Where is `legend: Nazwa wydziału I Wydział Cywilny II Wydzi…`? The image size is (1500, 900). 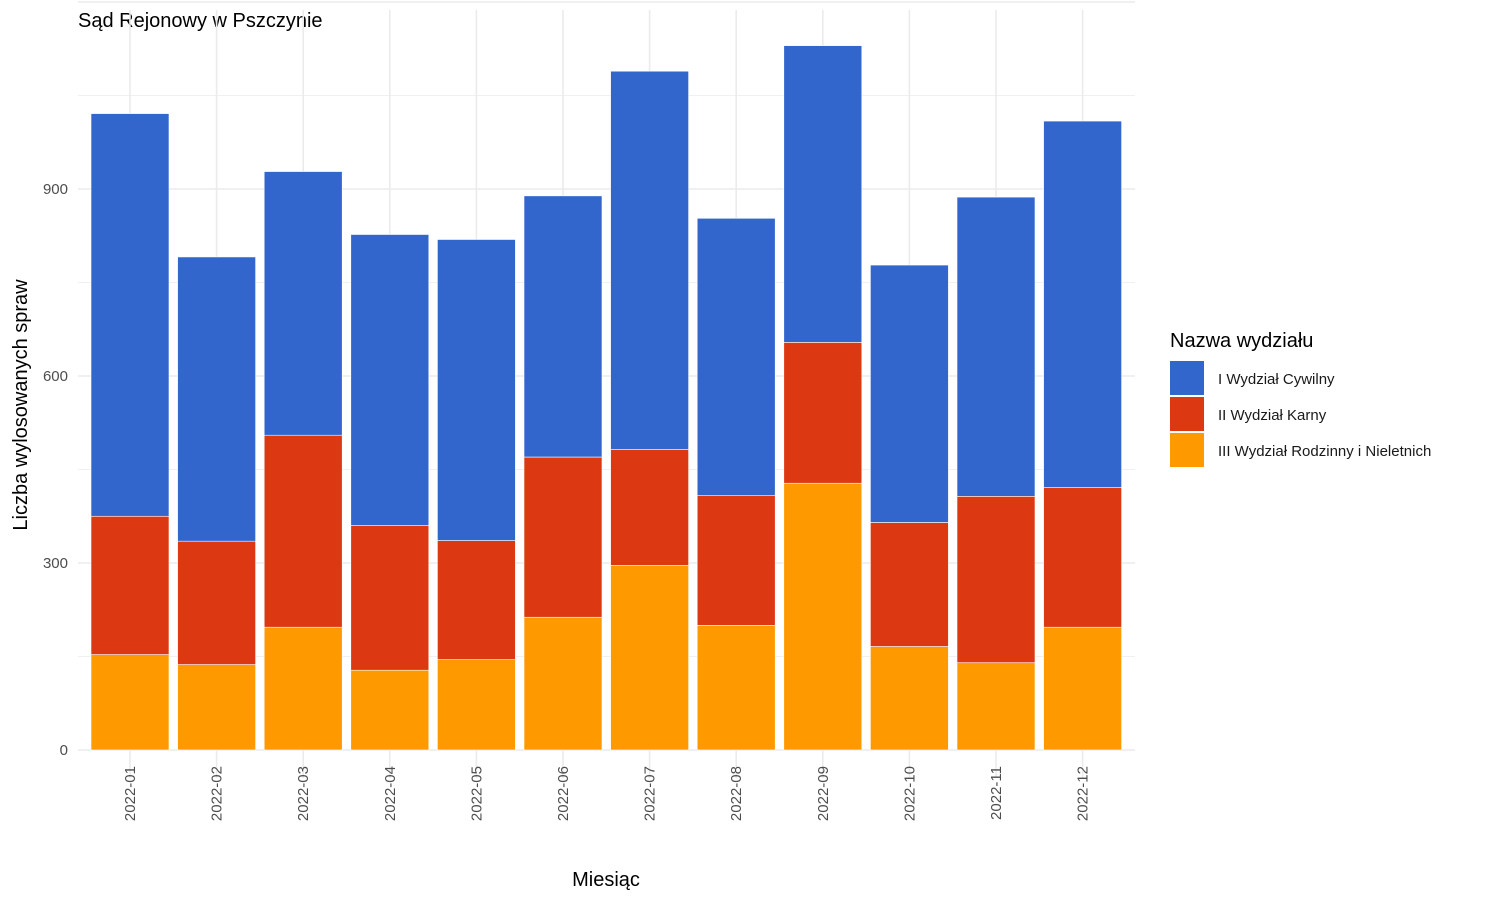 legend: Nazwa wydziału I Wydział Cywilny II Wydzi… is located at coordinates (1300, 398).